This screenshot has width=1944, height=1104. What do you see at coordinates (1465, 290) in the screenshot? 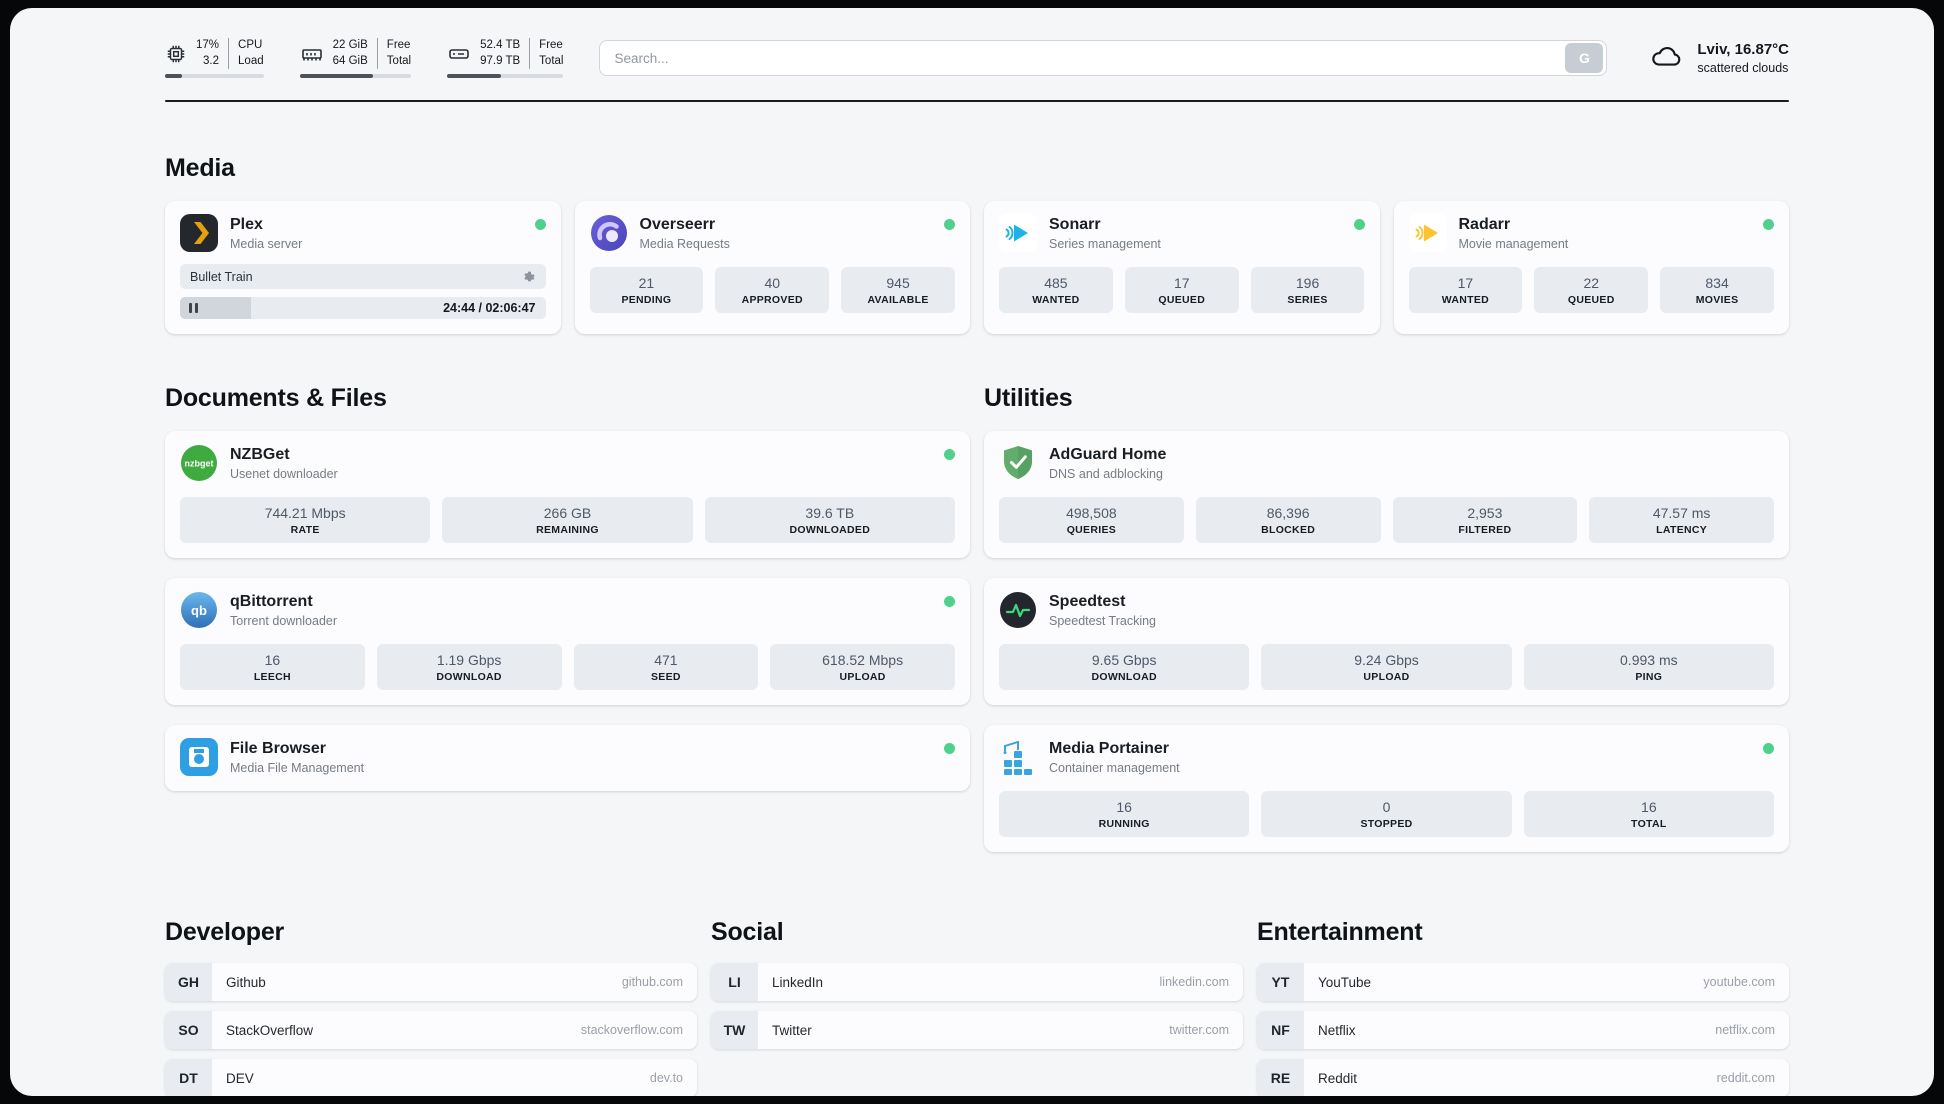
I see `stat-wanted: 17 WANTED` at bounding box center [1465, 290].